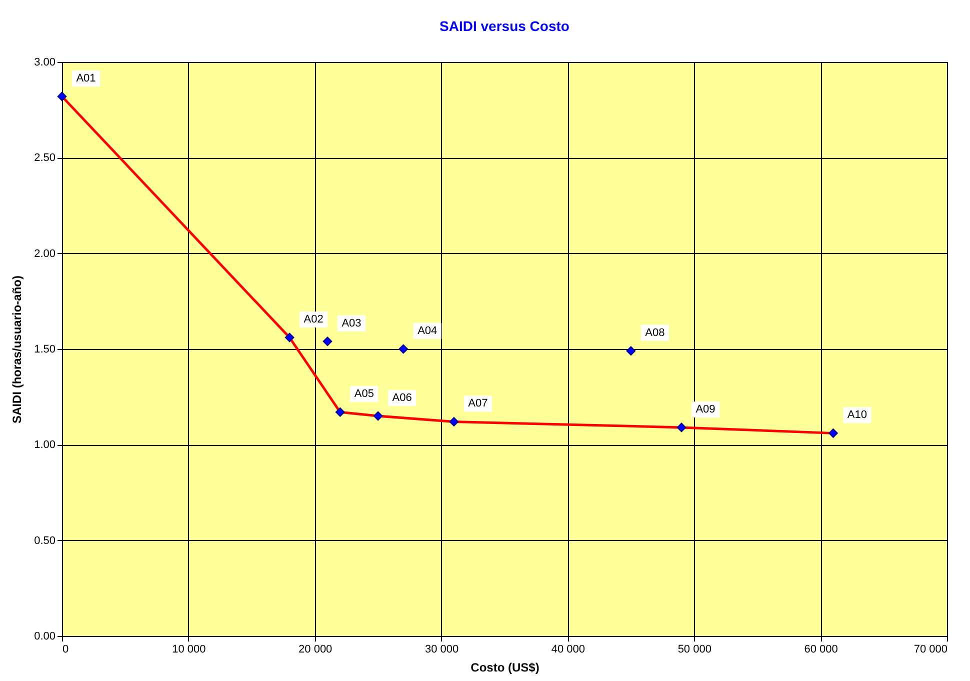  What do you see at coordinates (314, 320) in the screenshot?
I see `annotation: A02` at bounding box center [314, 320].